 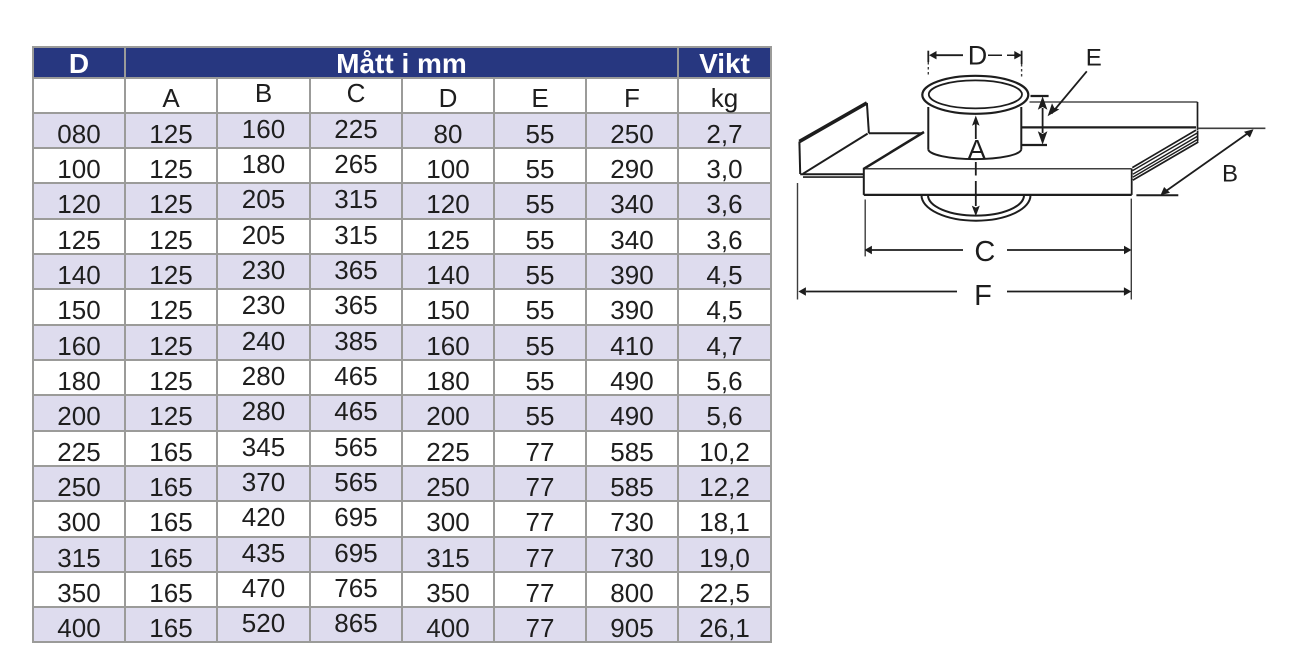 What do you see at coordinates (984, 252) in the screenshot?
I see `svg-text: C` at bounding box center [984, 252].